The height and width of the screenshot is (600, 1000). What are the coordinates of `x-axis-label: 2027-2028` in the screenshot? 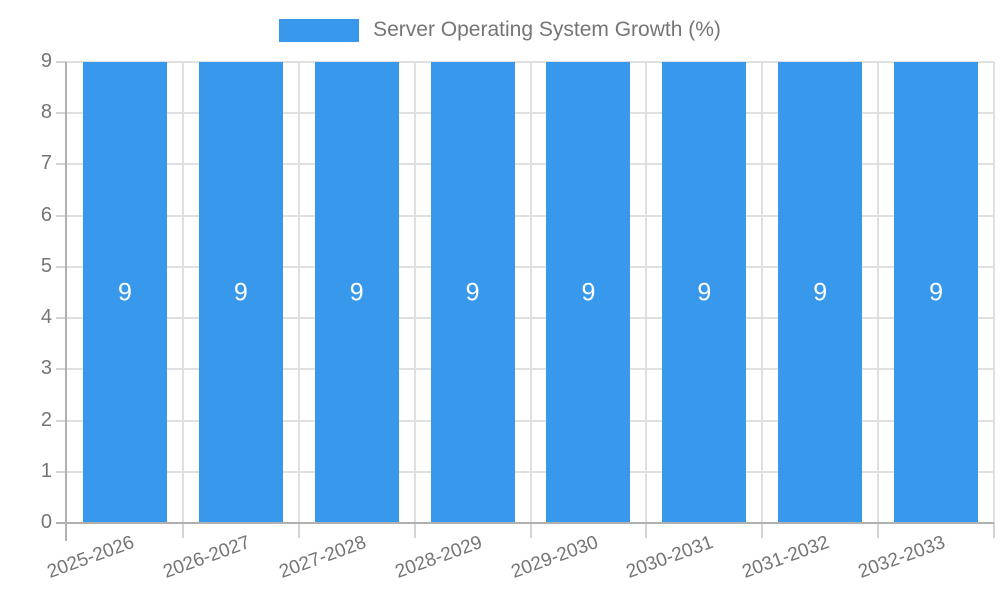 It's located at (322, 557).